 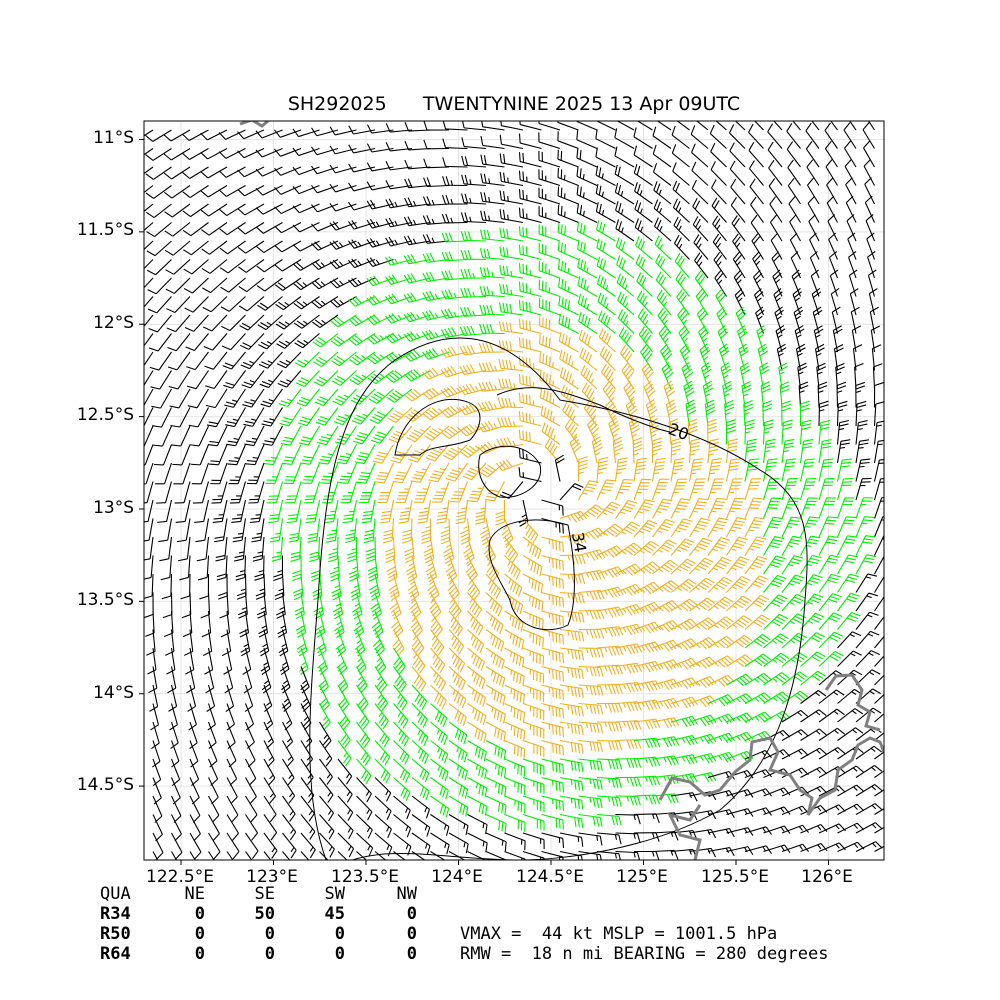 I want to click on row-label: R64, so click(x=115, y=954).